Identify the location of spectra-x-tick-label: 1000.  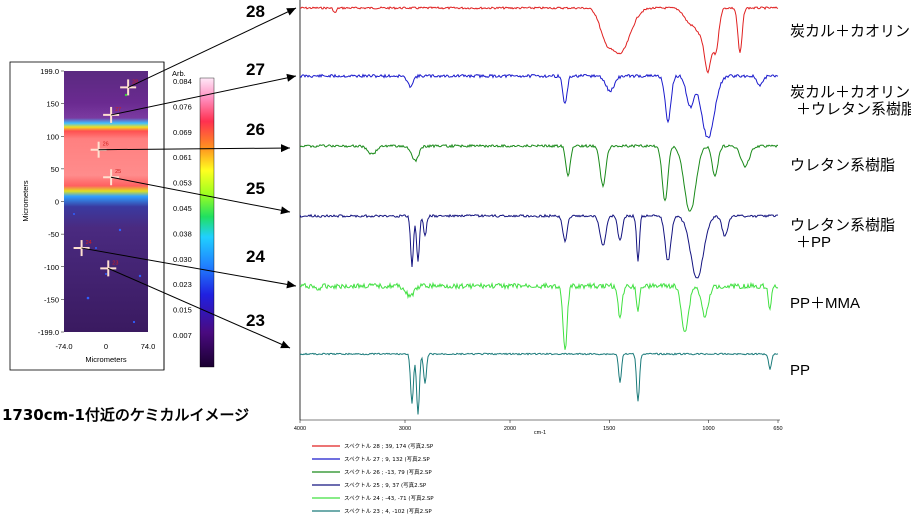
(708, 429).